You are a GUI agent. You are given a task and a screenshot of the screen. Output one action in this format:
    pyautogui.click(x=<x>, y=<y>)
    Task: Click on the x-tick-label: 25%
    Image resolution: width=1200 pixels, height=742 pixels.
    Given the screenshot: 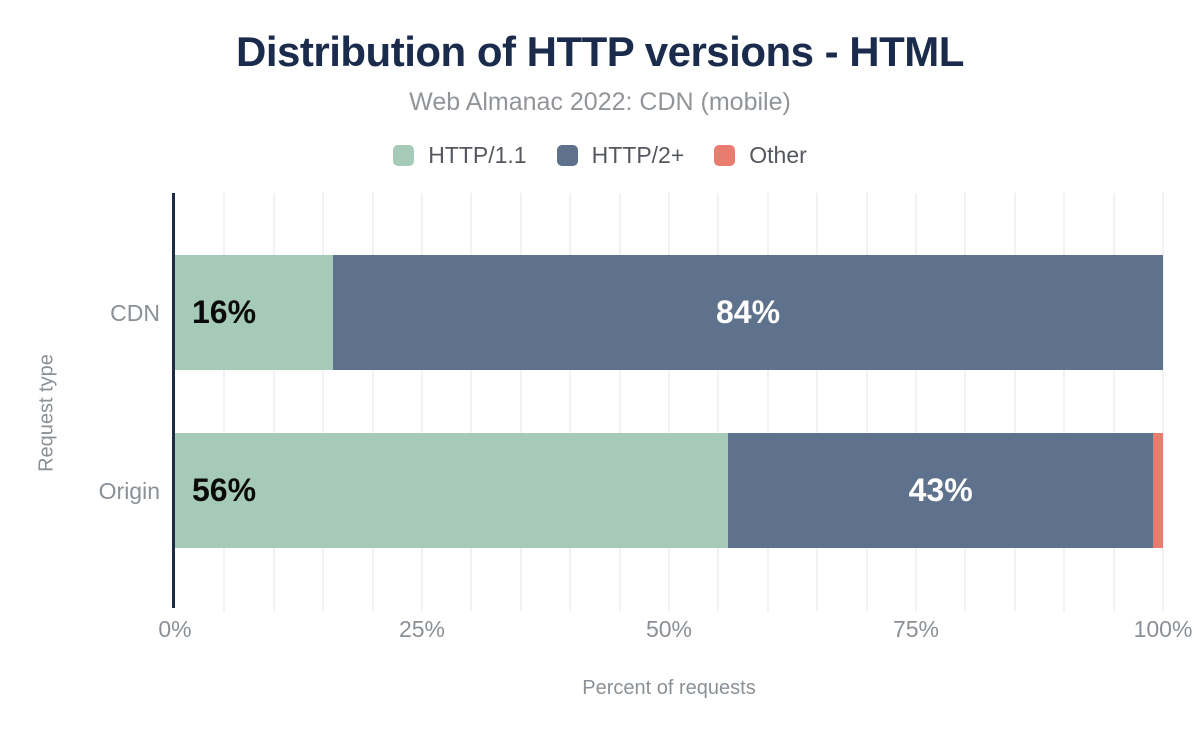 What is the action you would take?
    pyautogui.click(x=422, y=629)
    